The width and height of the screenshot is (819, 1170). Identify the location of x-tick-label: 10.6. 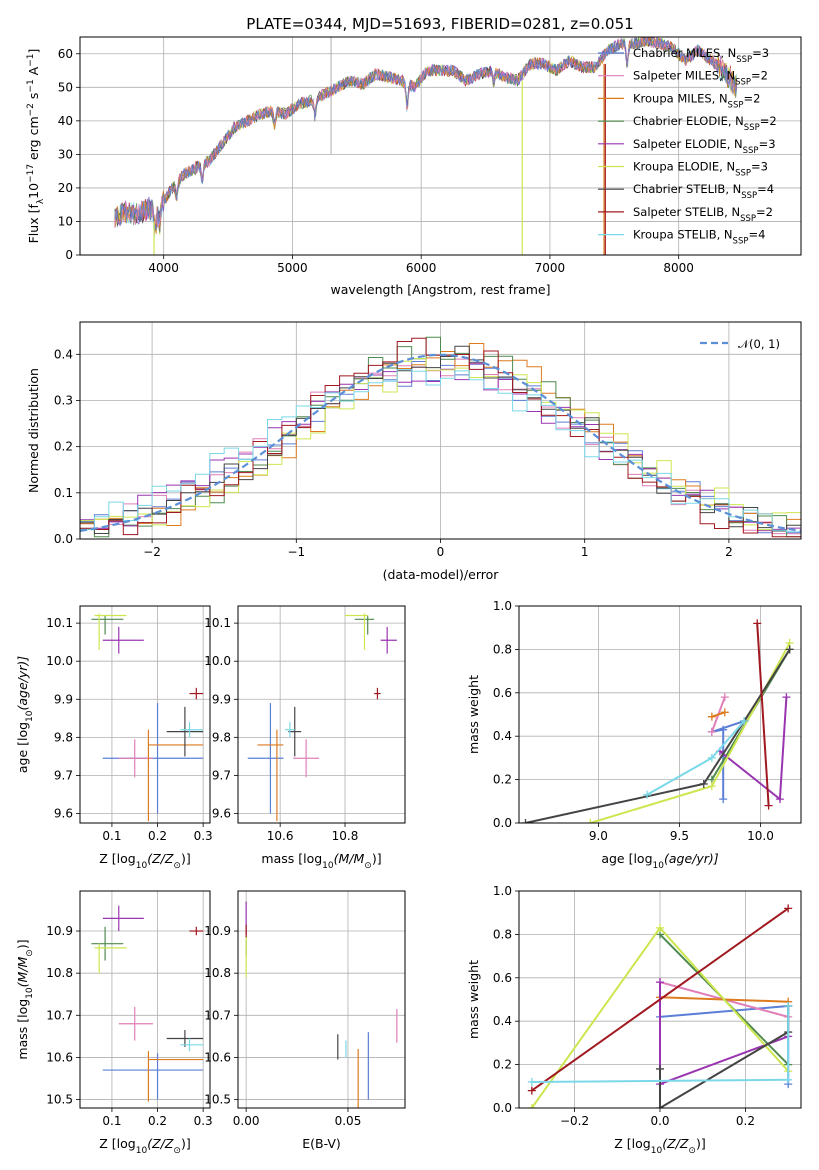
(280, 836).